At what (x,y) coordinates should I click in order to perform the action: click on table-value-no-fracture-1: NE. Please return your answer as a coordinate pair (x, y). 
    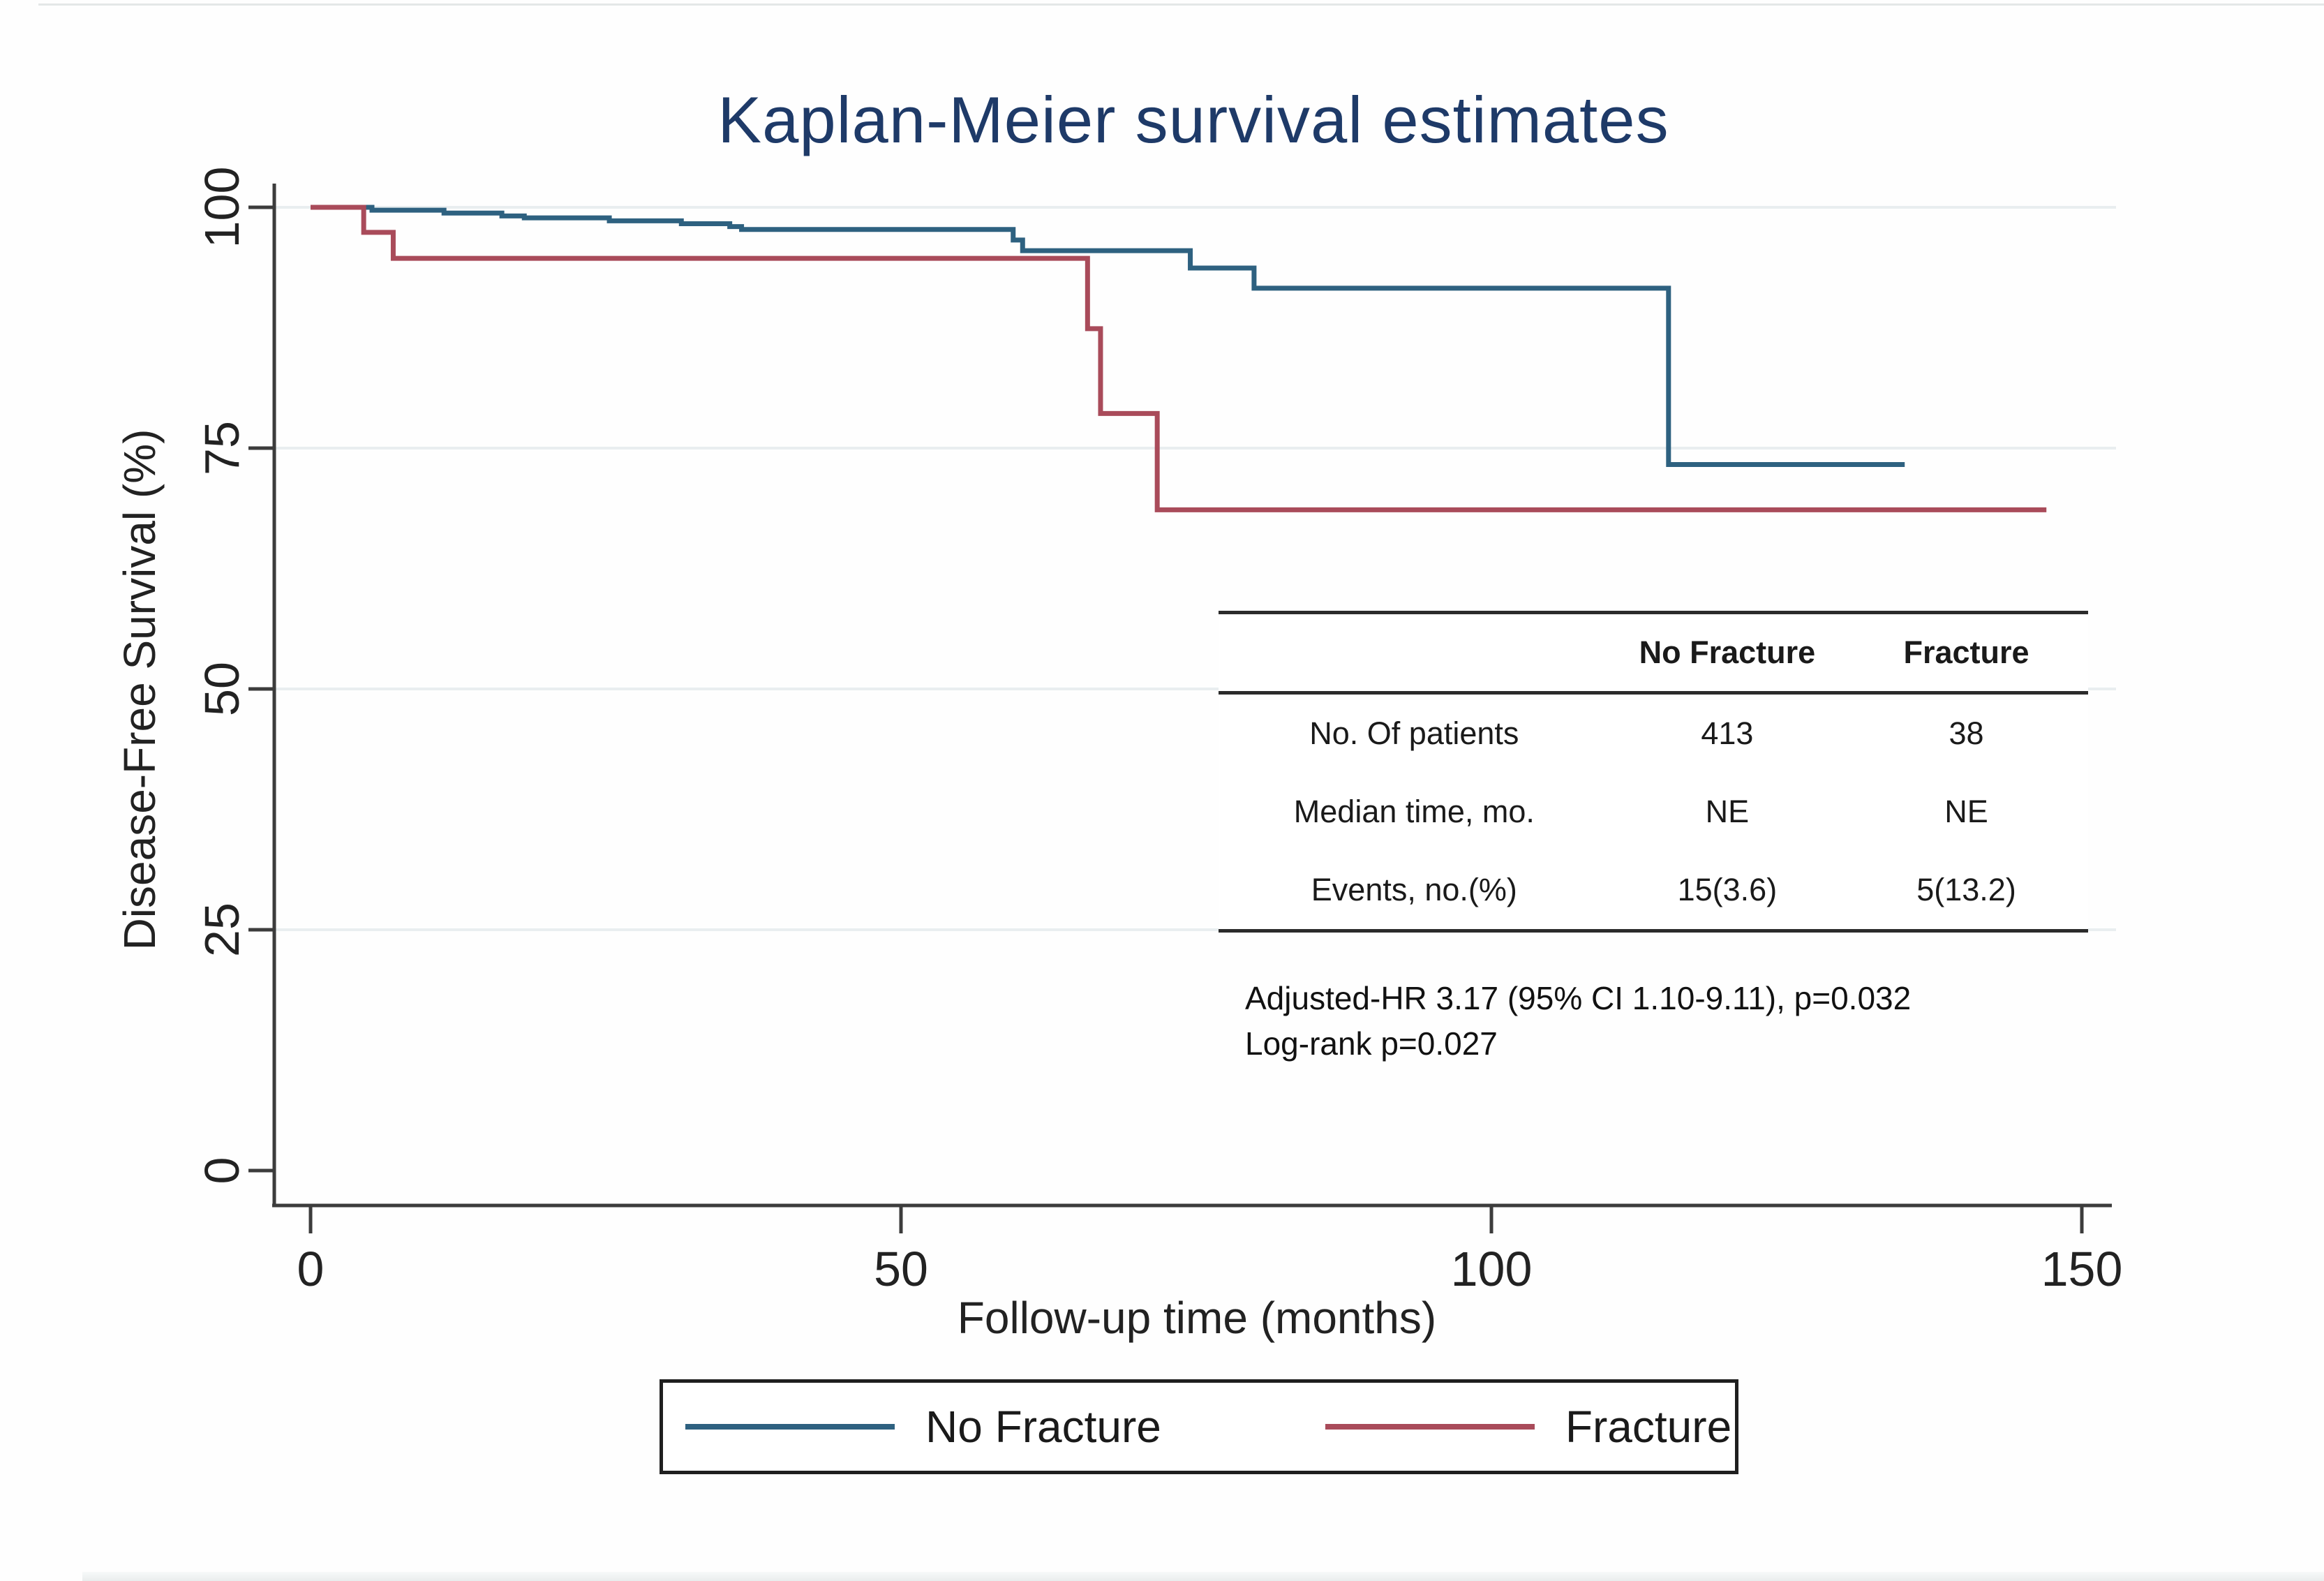
    Looking at the image, I should click on (1727, 811).